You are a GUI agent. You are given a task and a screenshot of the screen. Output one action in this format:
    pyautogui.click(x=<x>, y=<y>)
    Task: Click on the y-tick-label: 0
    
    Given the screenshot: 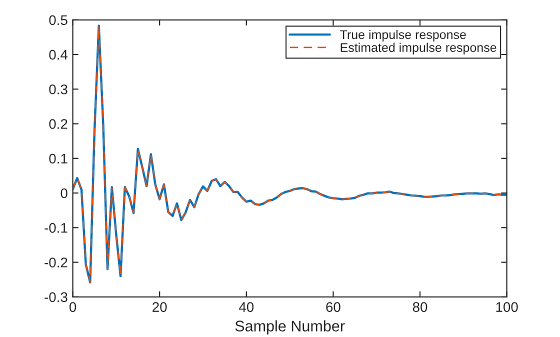 What is the action you would take?
    pyautogui.click(x=64, y=193)
    